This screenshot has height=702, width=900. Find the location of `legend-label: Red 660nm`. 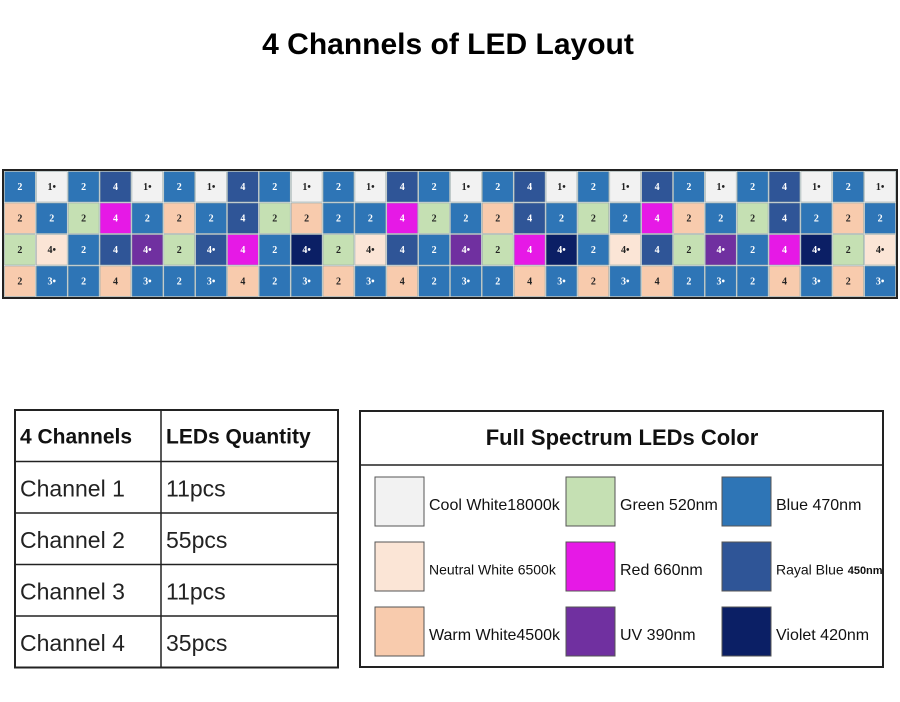

legend-label: Red 660nm is located at coordinates (661, 570).